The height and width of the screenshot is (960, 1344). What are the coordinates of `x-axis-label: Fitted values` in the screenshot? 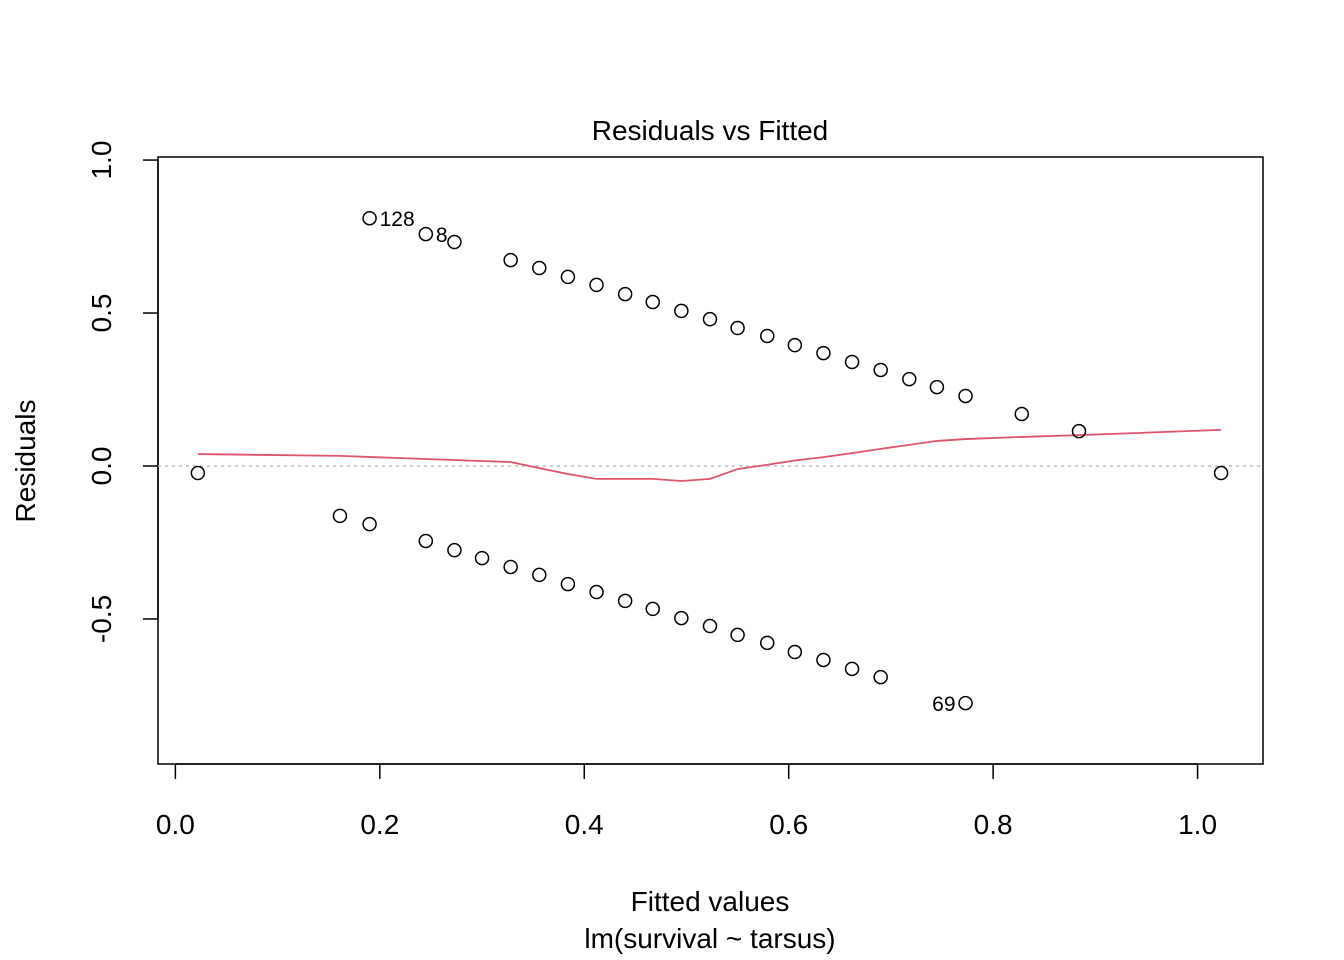 It's located at (710, 901).